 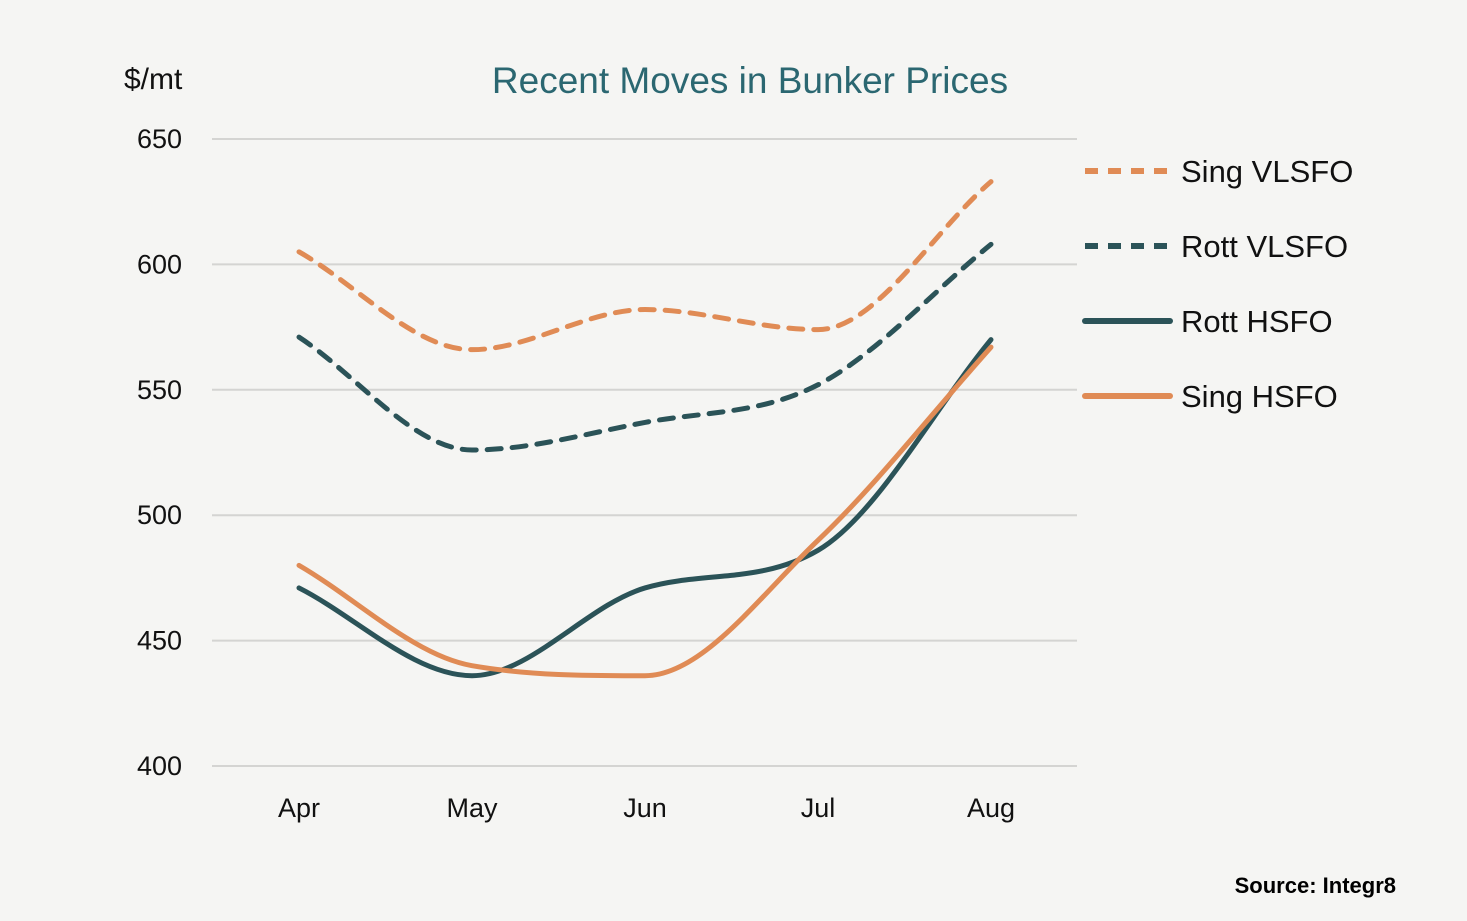 What do you see at coordinates (1315, 885) in the screenshot?
I see `source-note: Source: Integr8` at bounding box center [1315, 885].